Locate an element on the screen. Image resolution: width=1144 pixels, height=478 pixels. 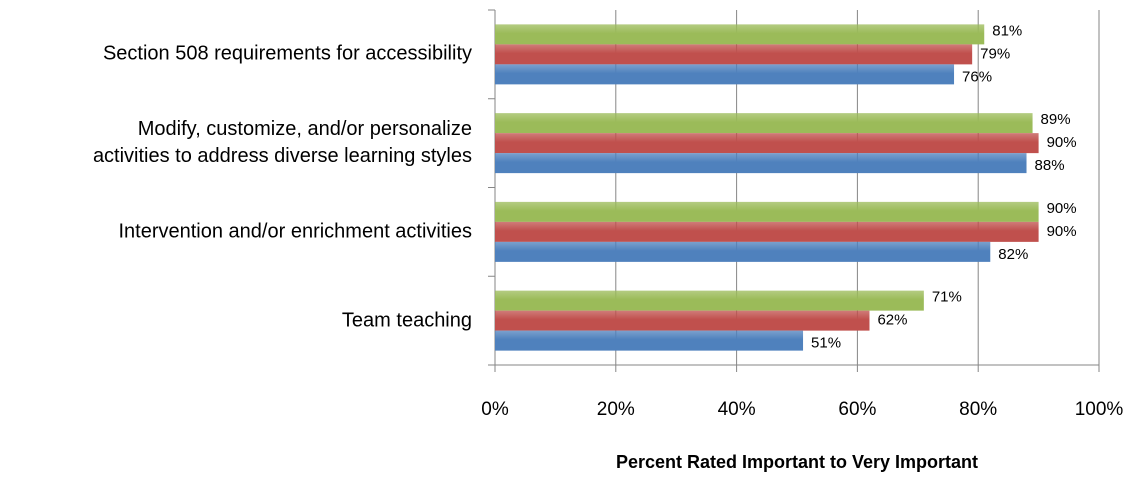
x-tick-label: 0% is located at coordinates (495, 409).